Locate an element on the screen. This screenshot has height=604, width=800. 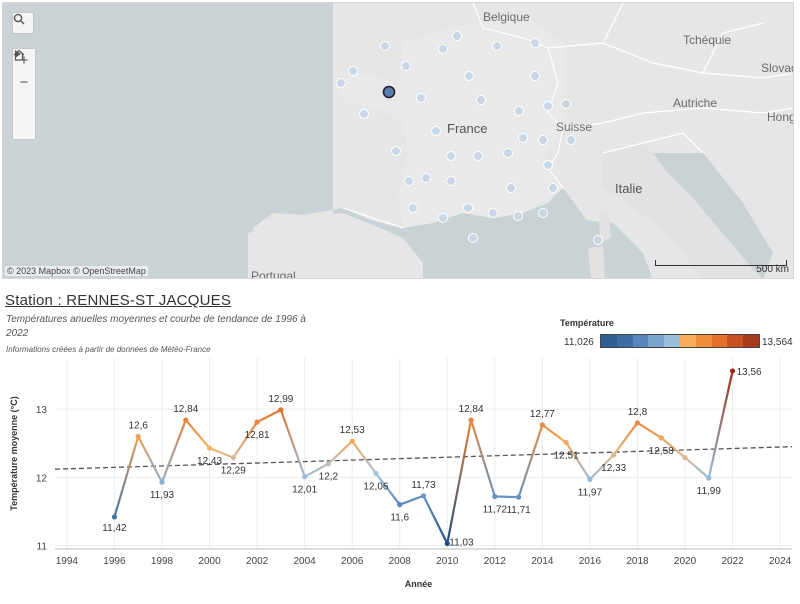
land-iberia is located at coordinates (335, 245).